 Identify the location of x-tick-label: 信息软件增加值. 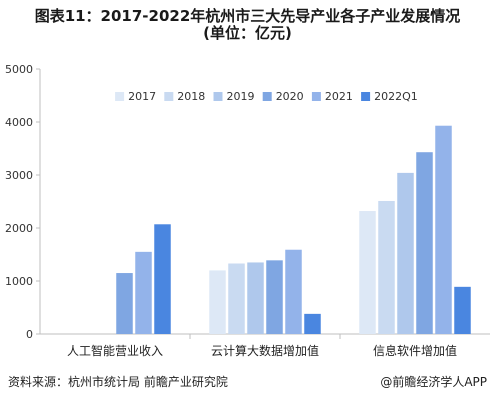
(415, 350).